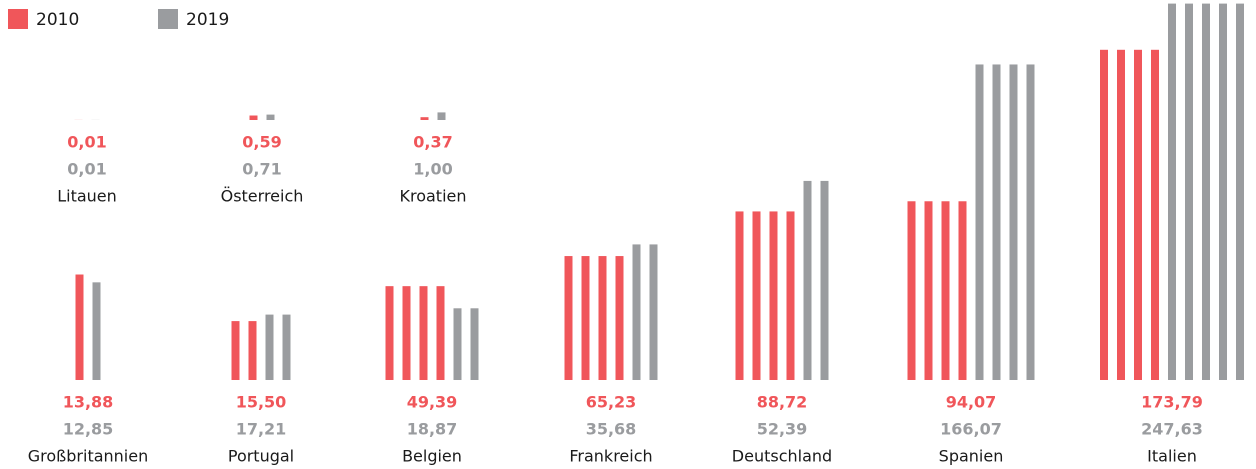 The height and width of the screenshot is (469, 1256). Describe the element at coordinates (611, 429) in the screenshot. I see `value-label: 35,68` at that location.